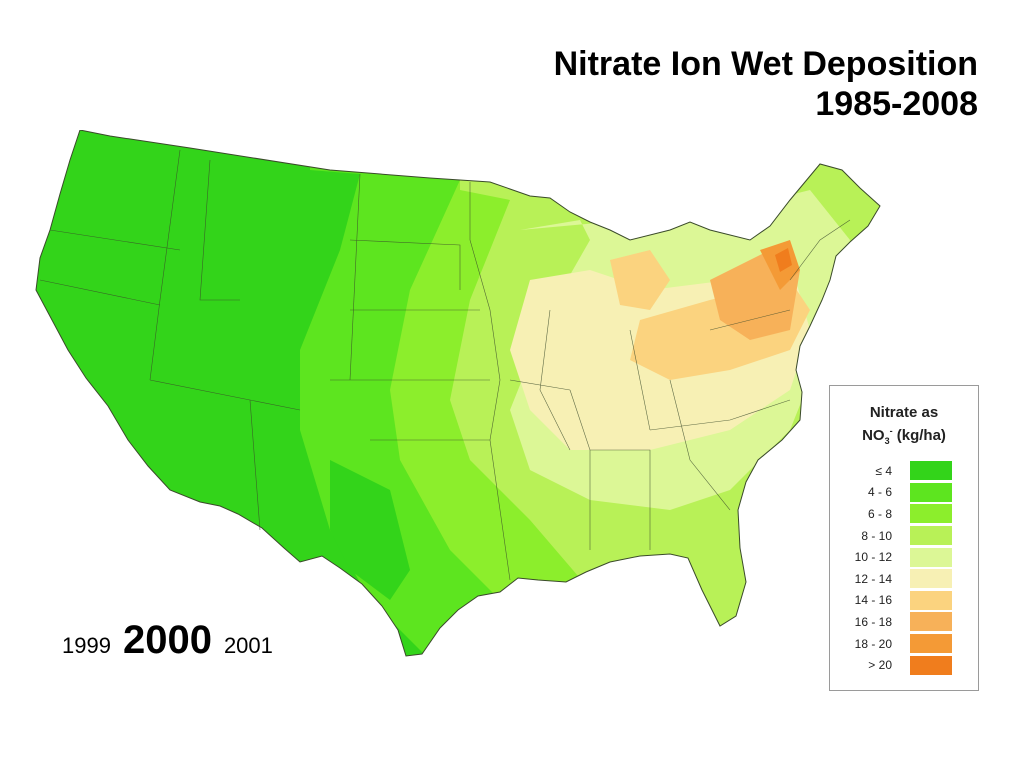  I want to click on legend-label: 4 - 6, so click(879, 492).